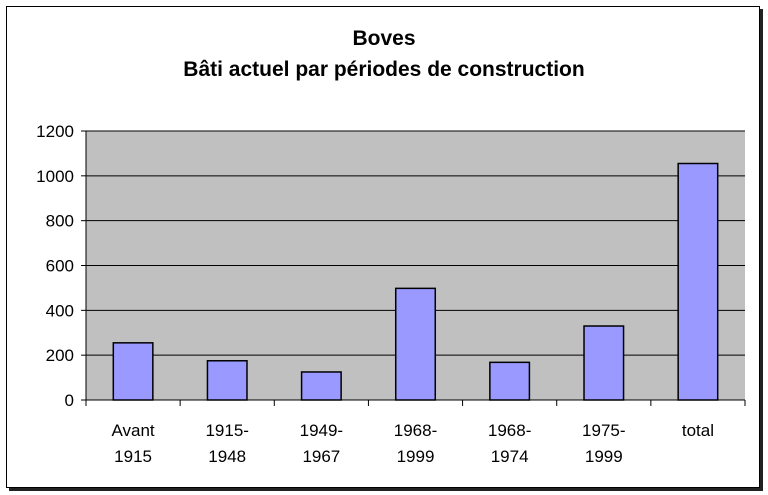 The width and height of the screenshot is (768, 495). Describe the element at coordinates (384, 38) in the screenshot. I see `chart-title: Boves` at that location.